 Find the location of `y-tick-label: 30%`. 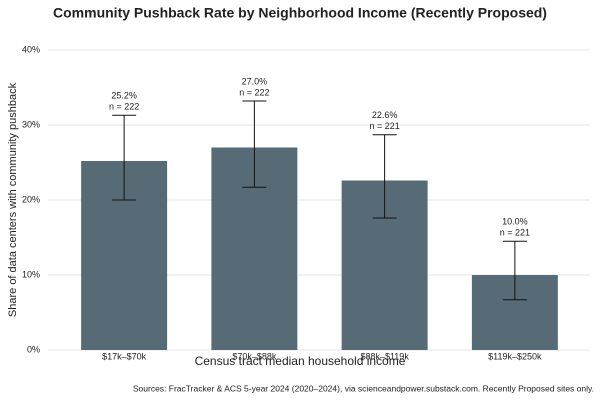

y-tick-label: 30% is located at coordinates (31, 124).